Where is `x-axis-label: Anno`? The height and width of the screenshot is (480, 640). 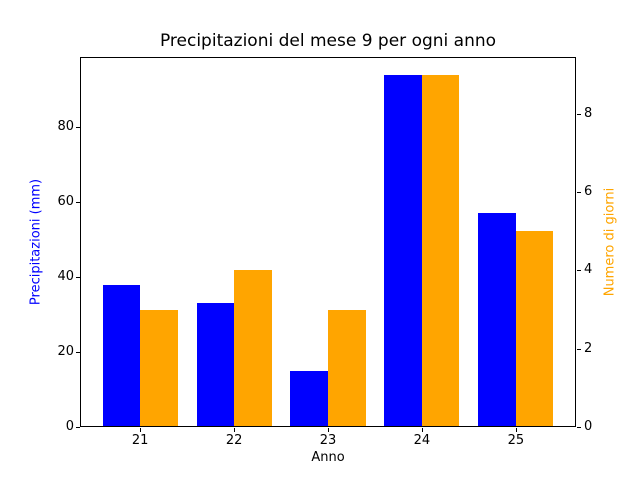 x-axis-label: Anno is located at coordinates (328, 457).